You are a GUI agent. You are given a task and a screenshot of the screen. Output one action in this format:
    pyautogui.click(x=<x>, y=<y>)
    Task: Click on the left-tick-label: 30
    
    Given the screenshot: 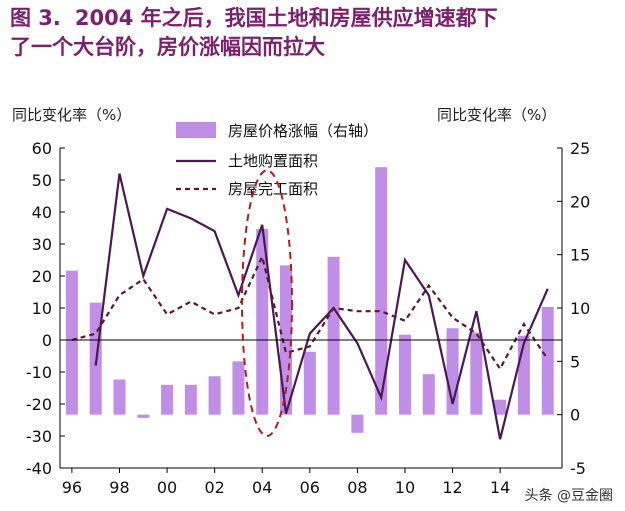 What is the action you would take?
    pyautogui.click(x=42, y=244)
    